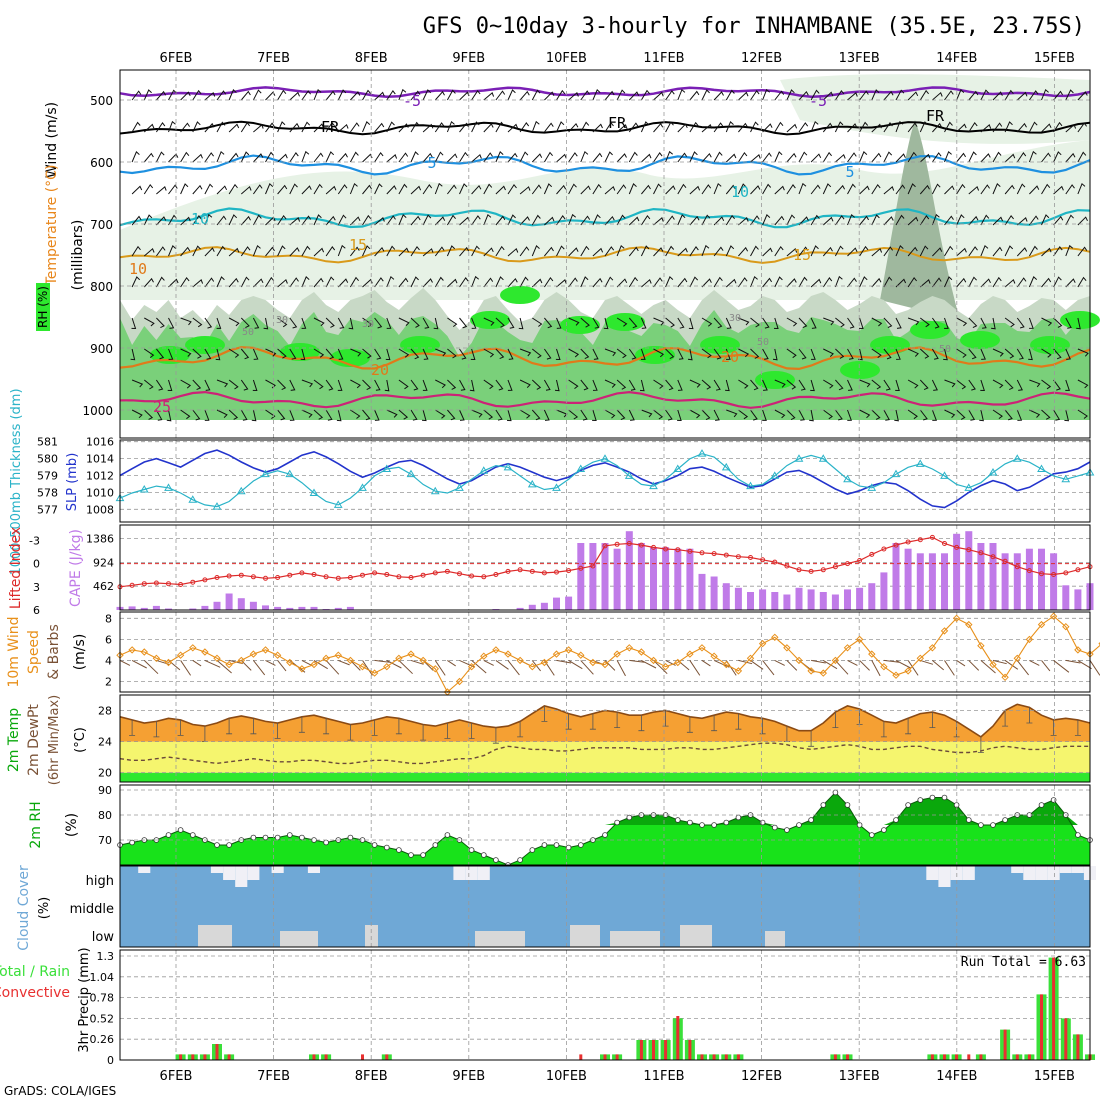  Describe the element at coordinates (330, 127) in the screenshot. I see `contour-label: FR` at that location.